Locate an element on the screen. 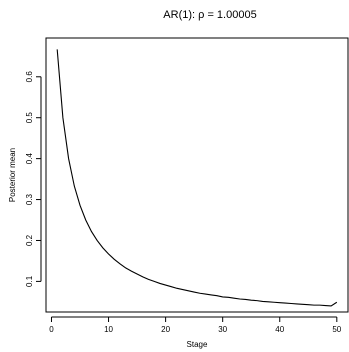 The width and height of the screenshot is (349, 352). x-tick-label: 20 is located at coordinates (165, 329).